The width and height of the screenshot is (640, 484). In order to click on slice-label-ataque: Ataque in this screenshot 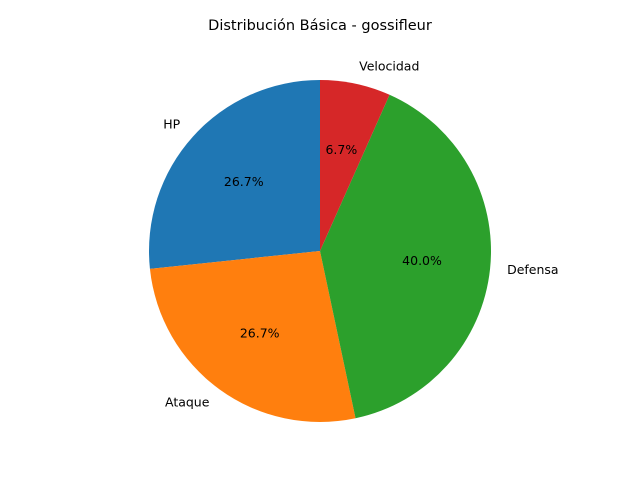, I will do `click(187, 402)`.